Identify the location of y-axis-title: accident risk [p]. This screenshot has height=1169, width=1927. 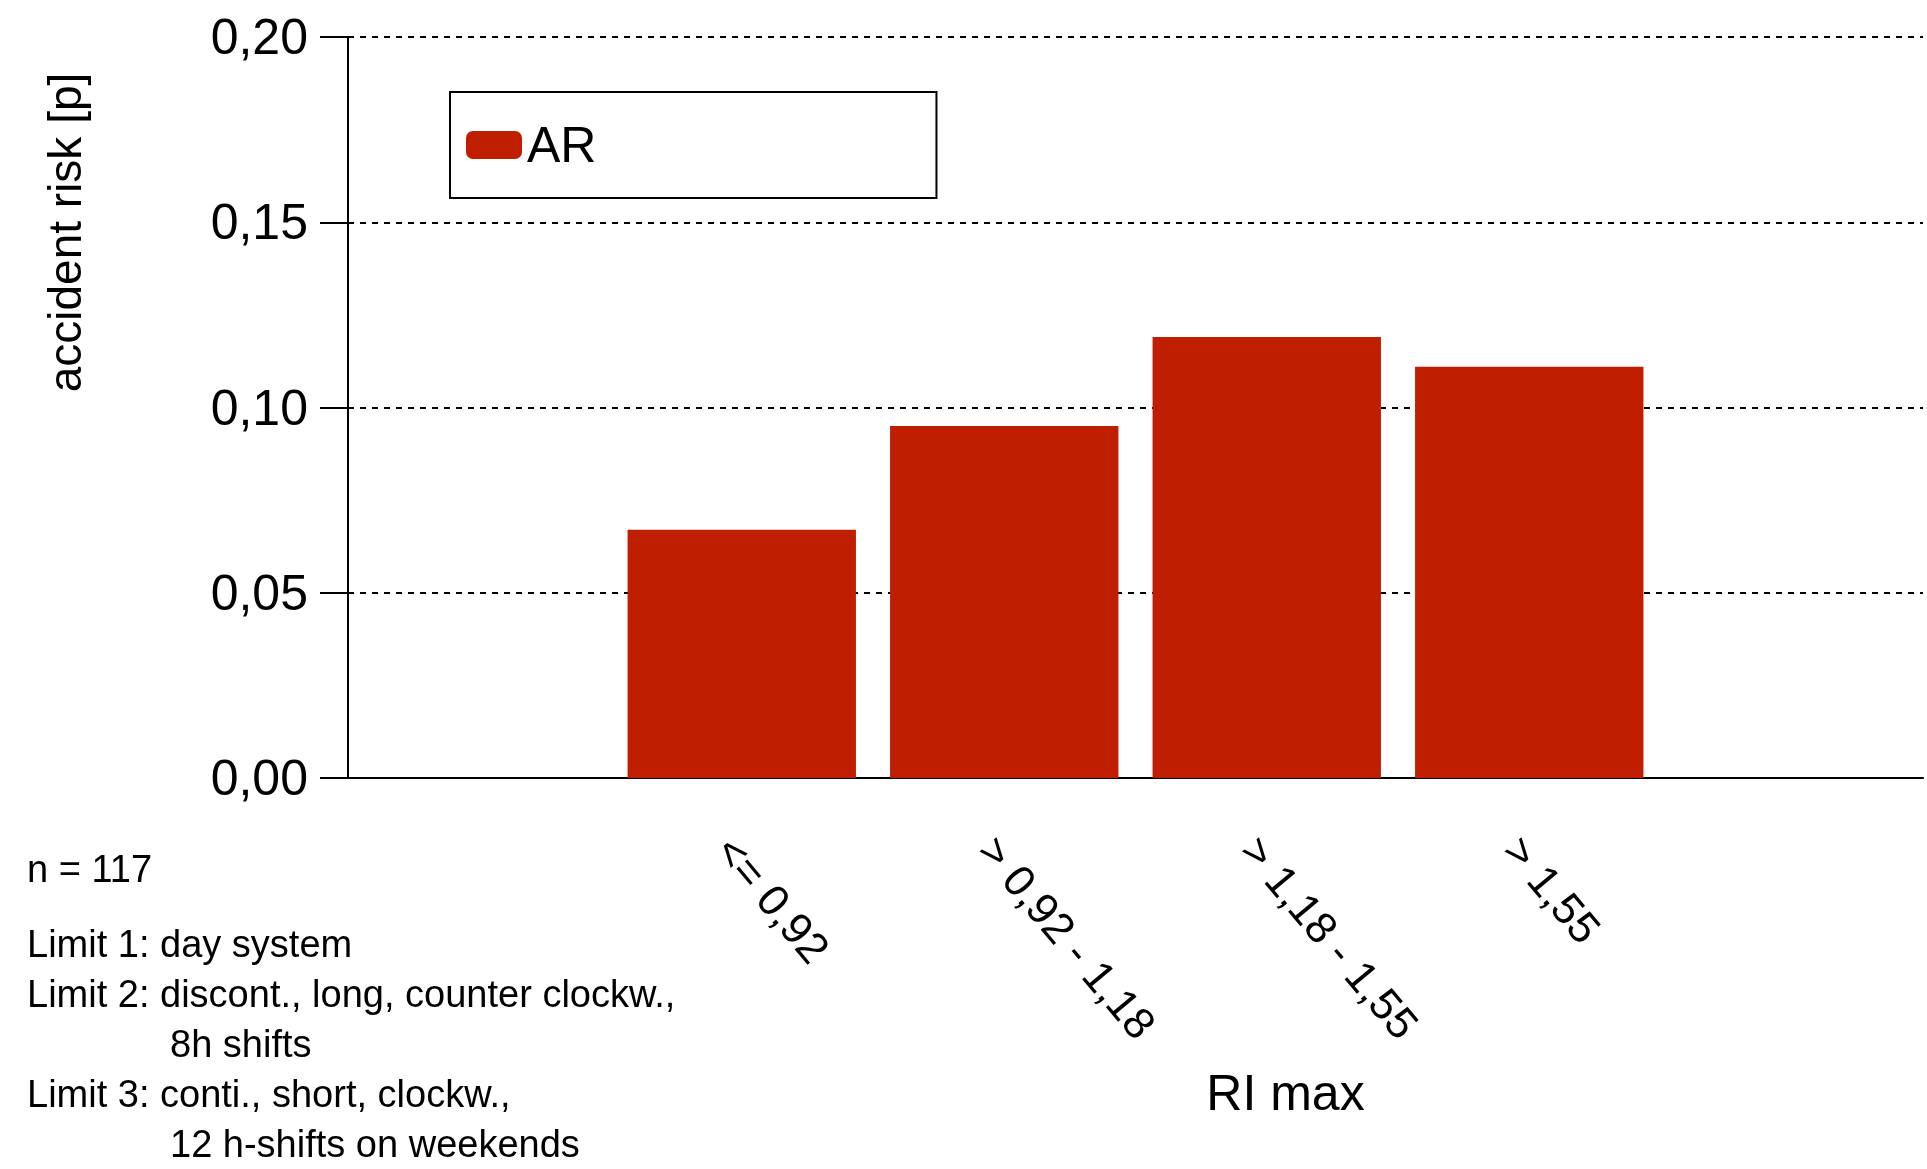
(65, 232).